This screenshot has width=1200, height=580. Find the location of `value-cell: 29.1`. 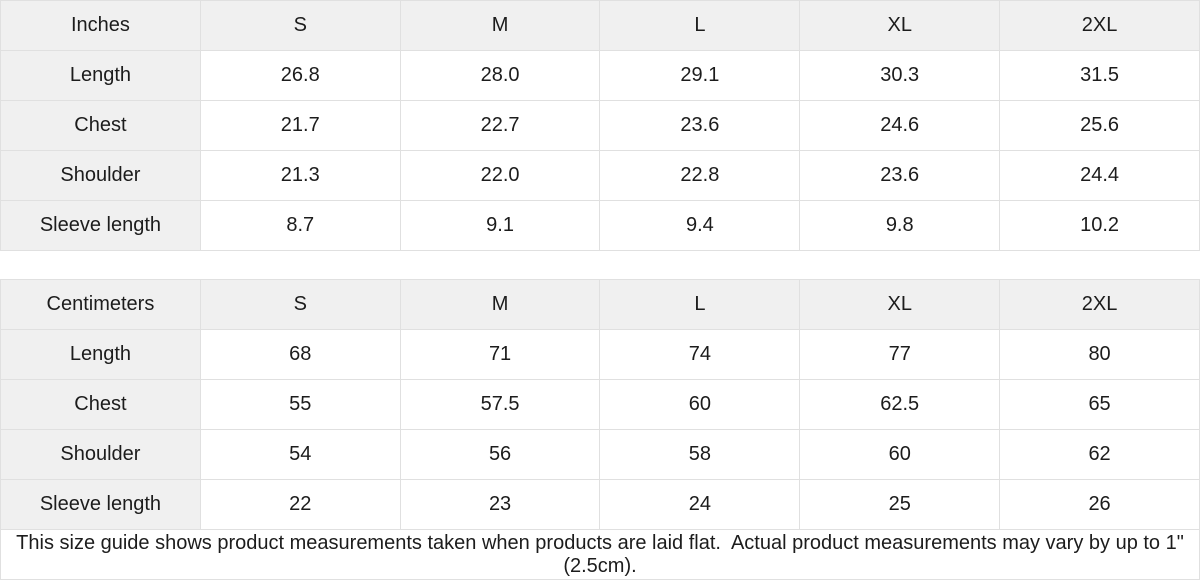

value-cell: 29.1 is located at coordinates (700, 75).